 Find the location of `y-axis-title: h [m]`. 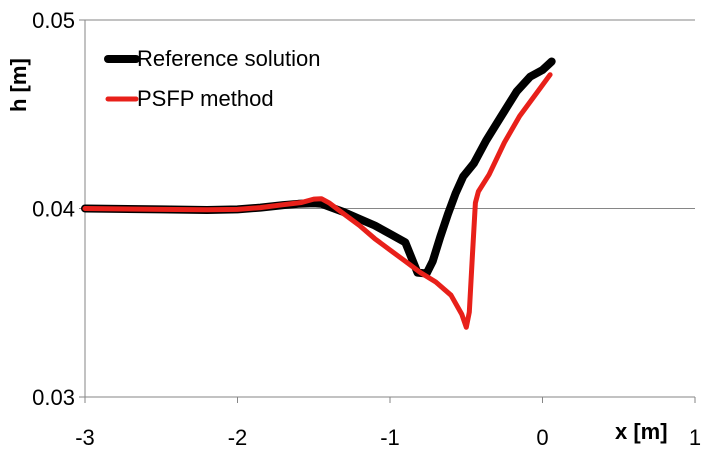

y-axis-title: h [m] is located at coordinates (18, 85).